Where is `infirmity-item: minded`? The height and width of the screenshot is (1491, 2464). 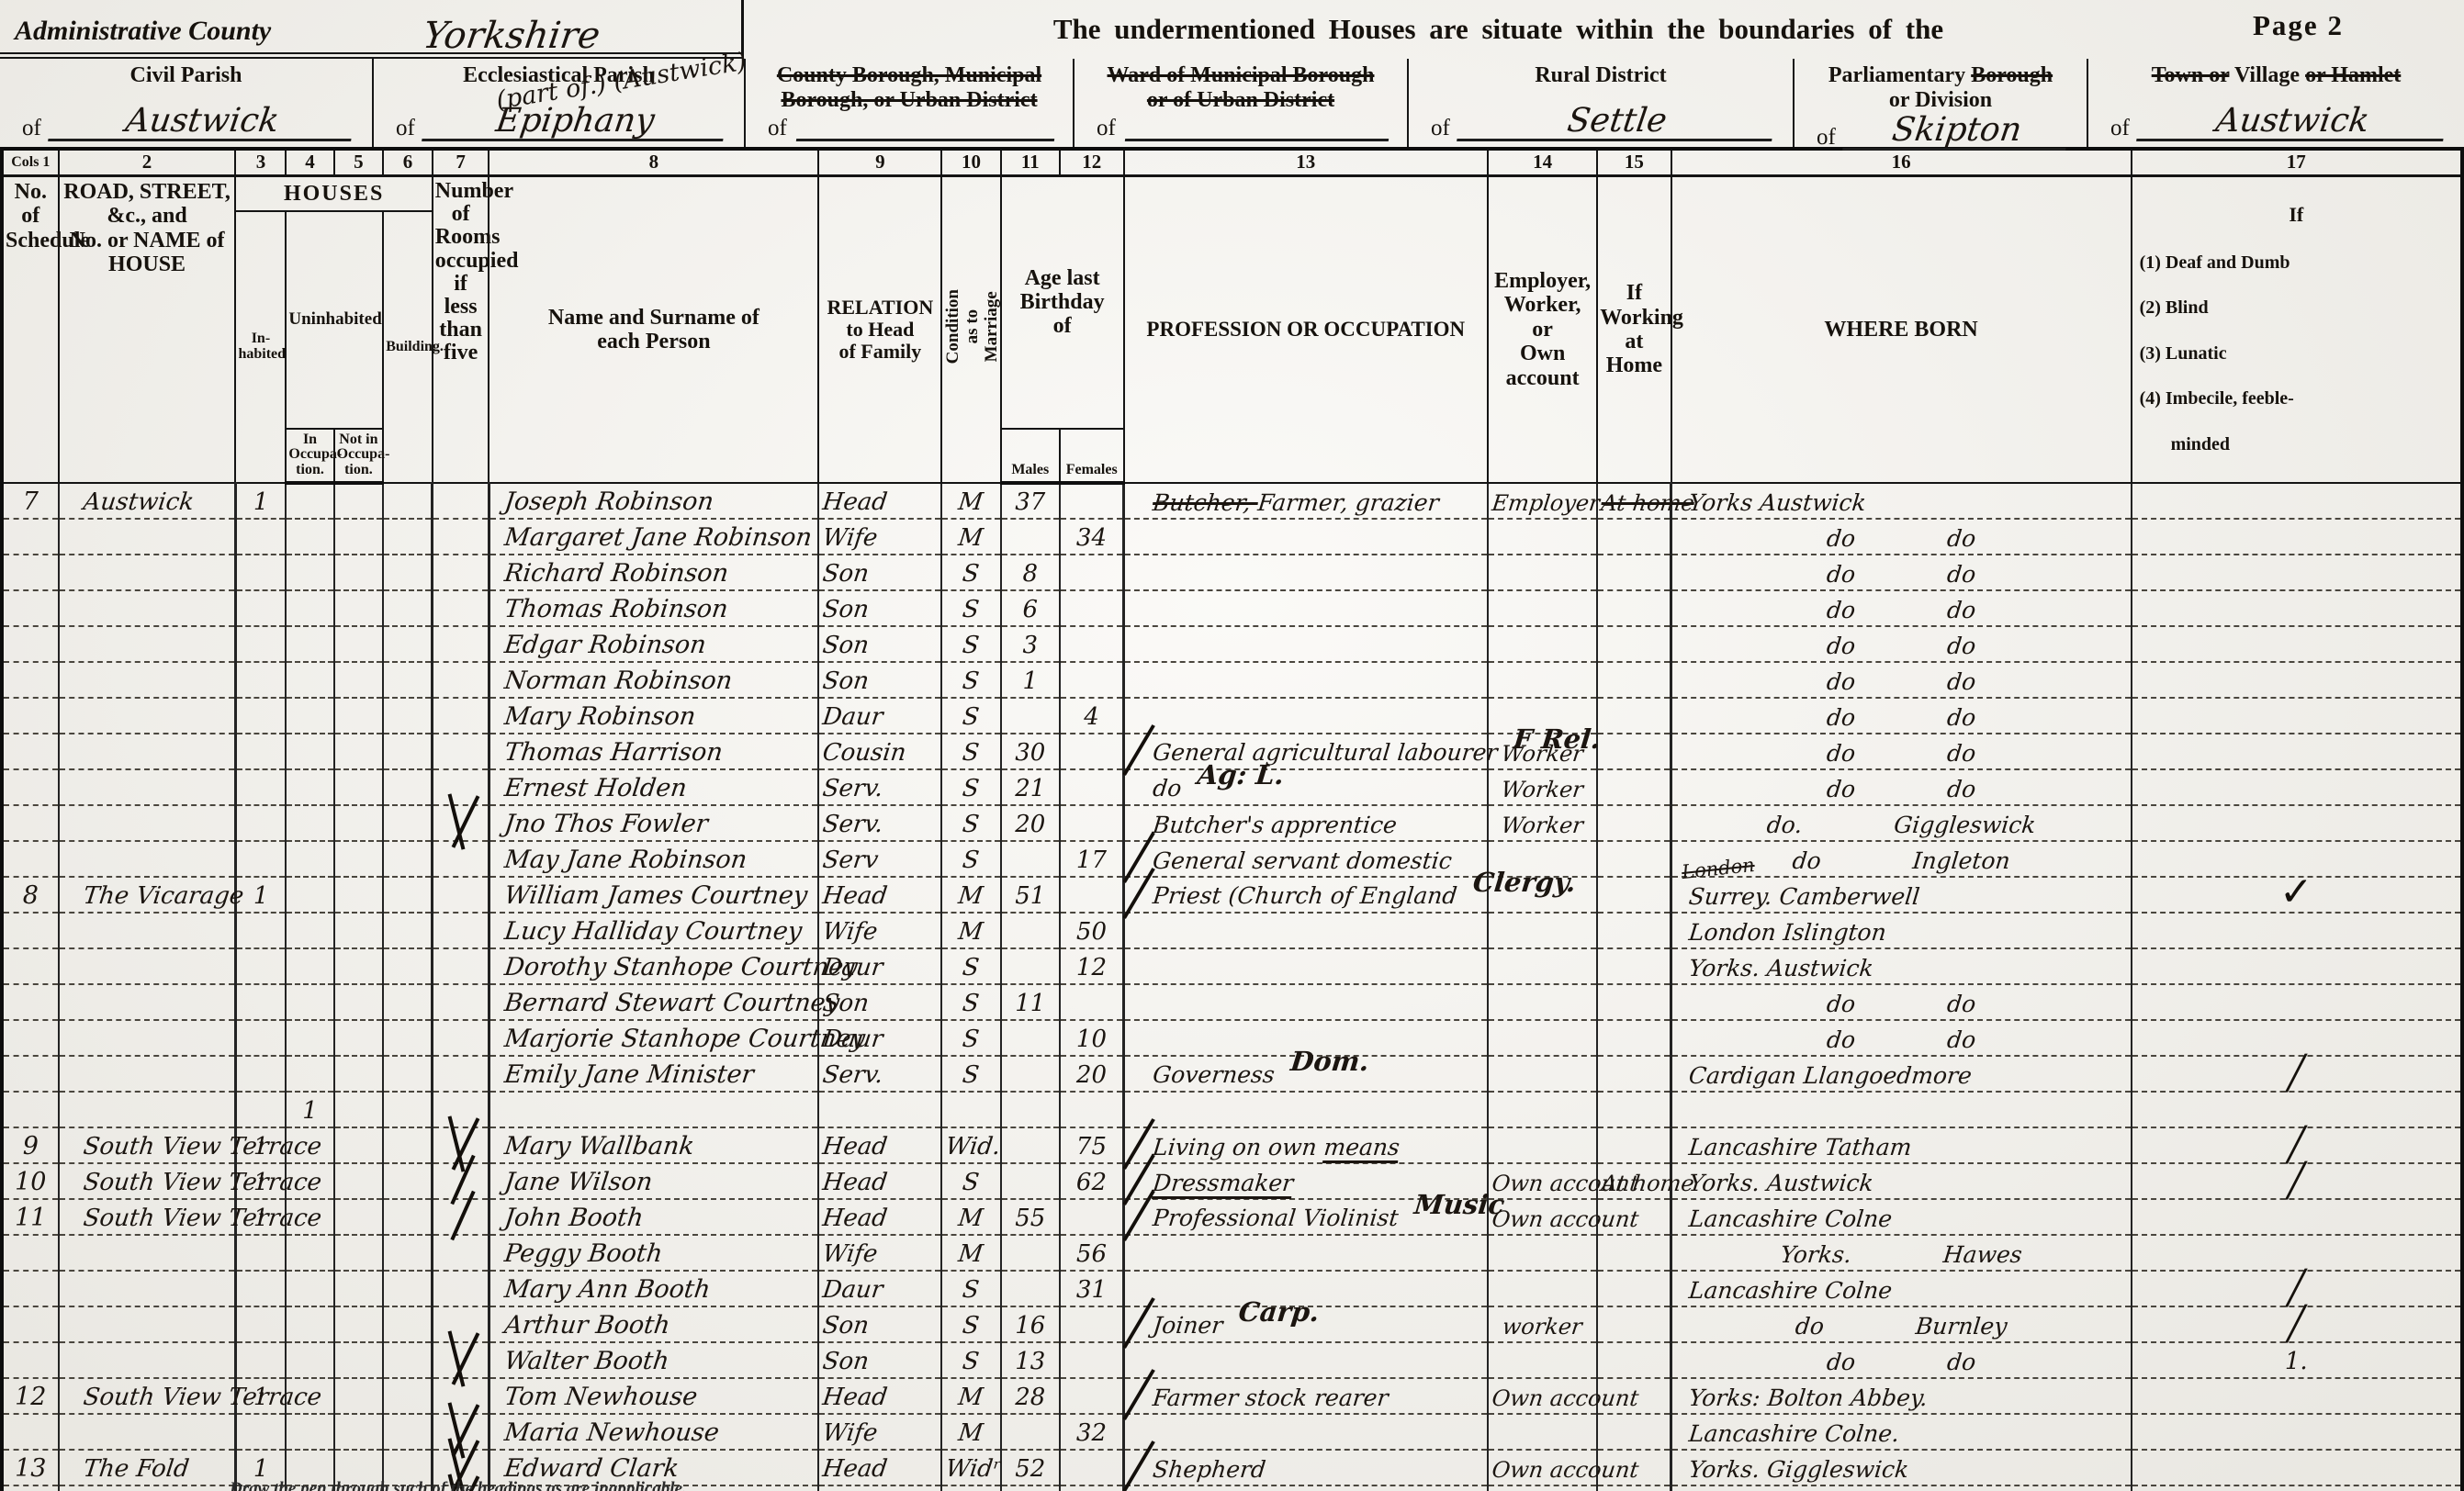 infirmity-item: minded is located at coordinates (2200, 443).